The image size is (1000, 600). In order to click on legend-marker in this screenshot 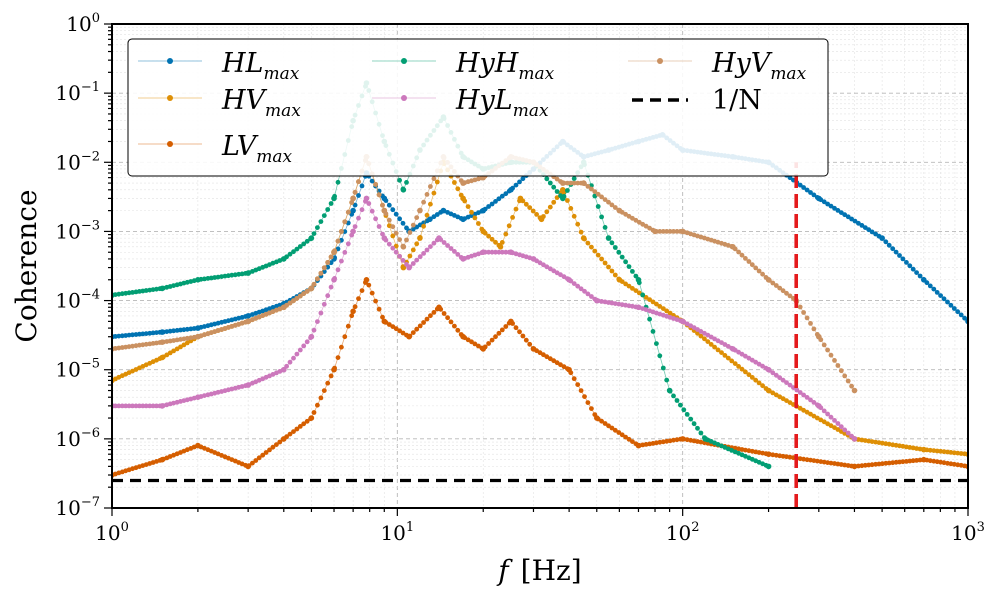, I will do `click(404, 61)`.